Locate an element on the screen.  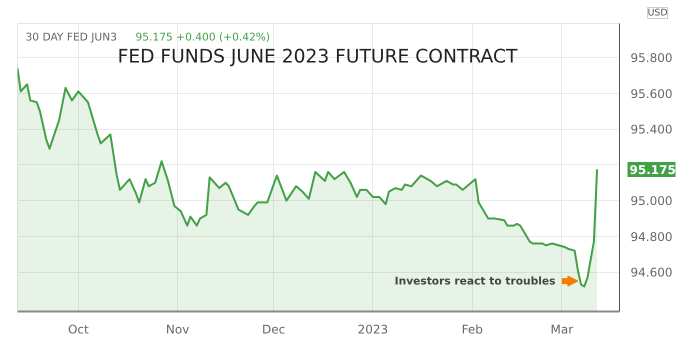
x-tick-label: Oct is located at coordinates (79, 329).